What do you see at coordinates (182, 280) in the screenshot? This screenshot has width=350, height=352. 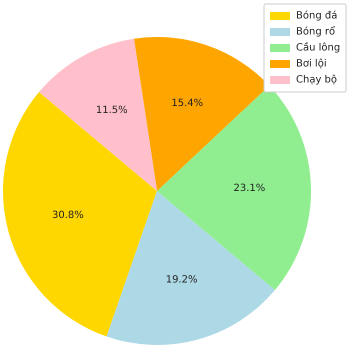 I see `data-label: 19.2%` at bounding box center [182, 280].